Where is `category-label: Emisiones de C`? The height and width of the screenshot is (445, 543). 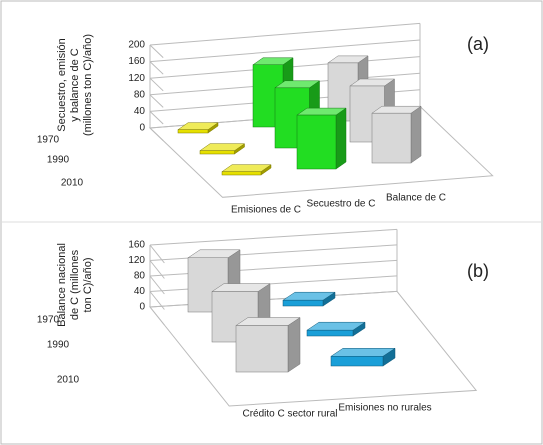
category-label: Emisiones de C is located at coordinates (266, 210).